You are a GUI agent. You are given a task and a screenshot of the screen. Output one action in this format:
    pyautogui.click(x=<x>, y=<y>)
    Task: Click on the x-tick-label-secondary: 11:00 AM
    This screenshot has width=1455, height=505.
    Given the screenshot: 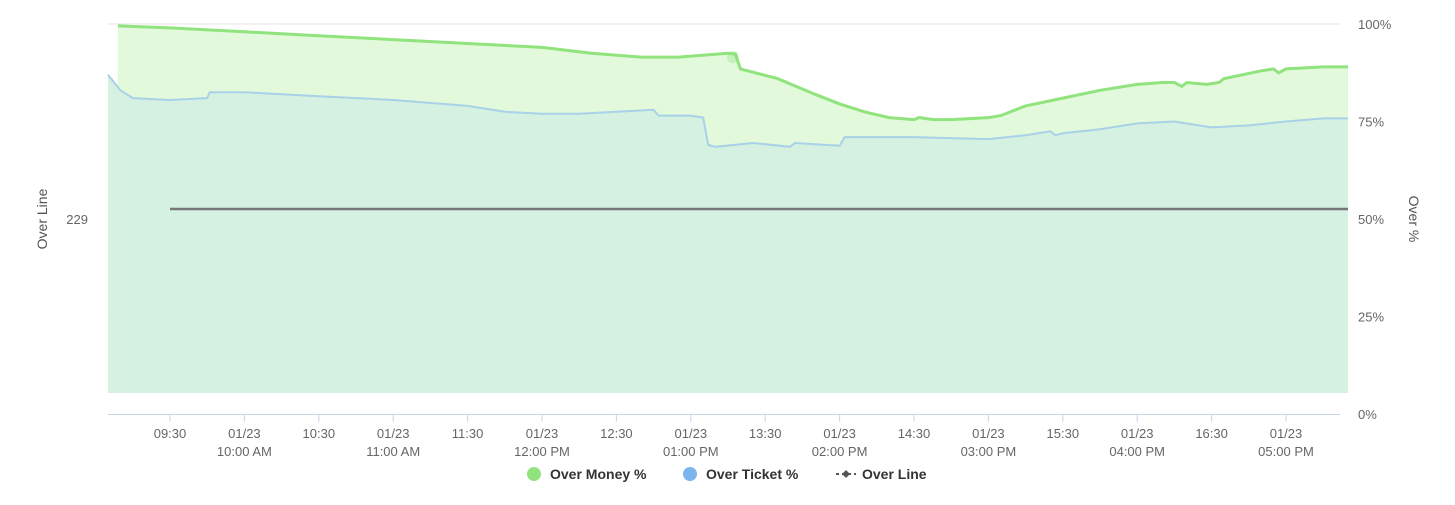 What is the action you would take?
    pyautogui.click(x=393, y=451)
    